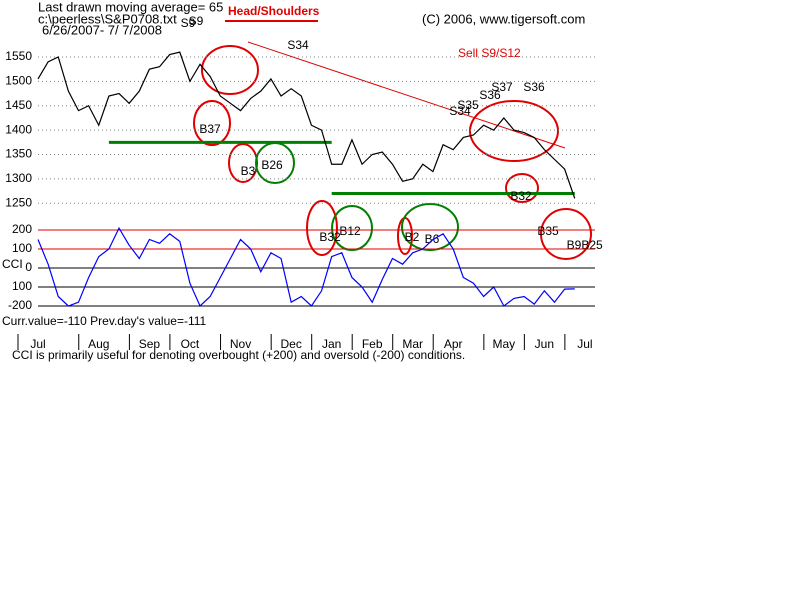 Image resolution: width=800 pixels, height=600 pixels. I want to click on signal-label: B3, so click(248, 171).